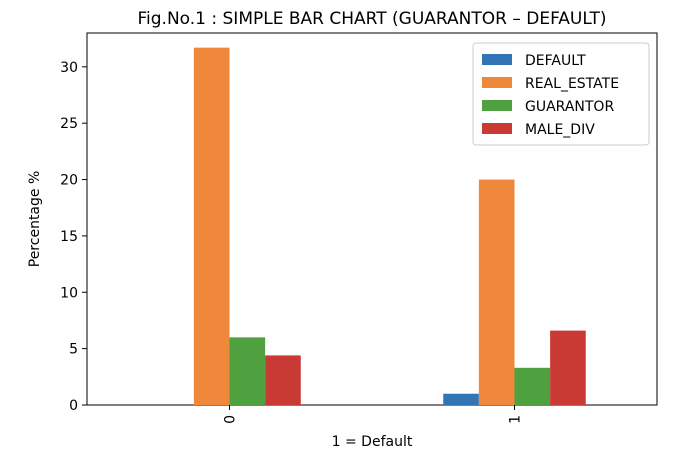  What do you see at coordinates (231, 419) in the screenshot?
I see `x-tick-label: 0` at bounding box center [231, 419].